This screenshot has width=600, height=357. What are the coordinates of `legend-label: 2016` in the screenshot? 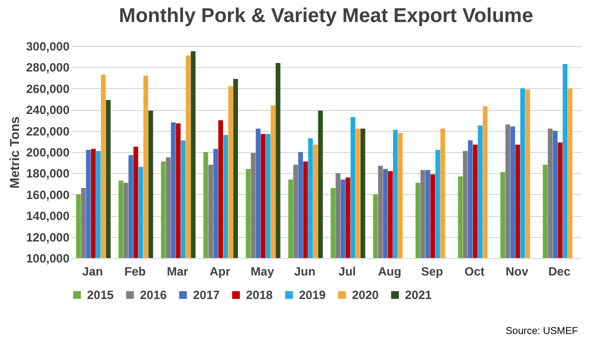 It's located at (154, 295).